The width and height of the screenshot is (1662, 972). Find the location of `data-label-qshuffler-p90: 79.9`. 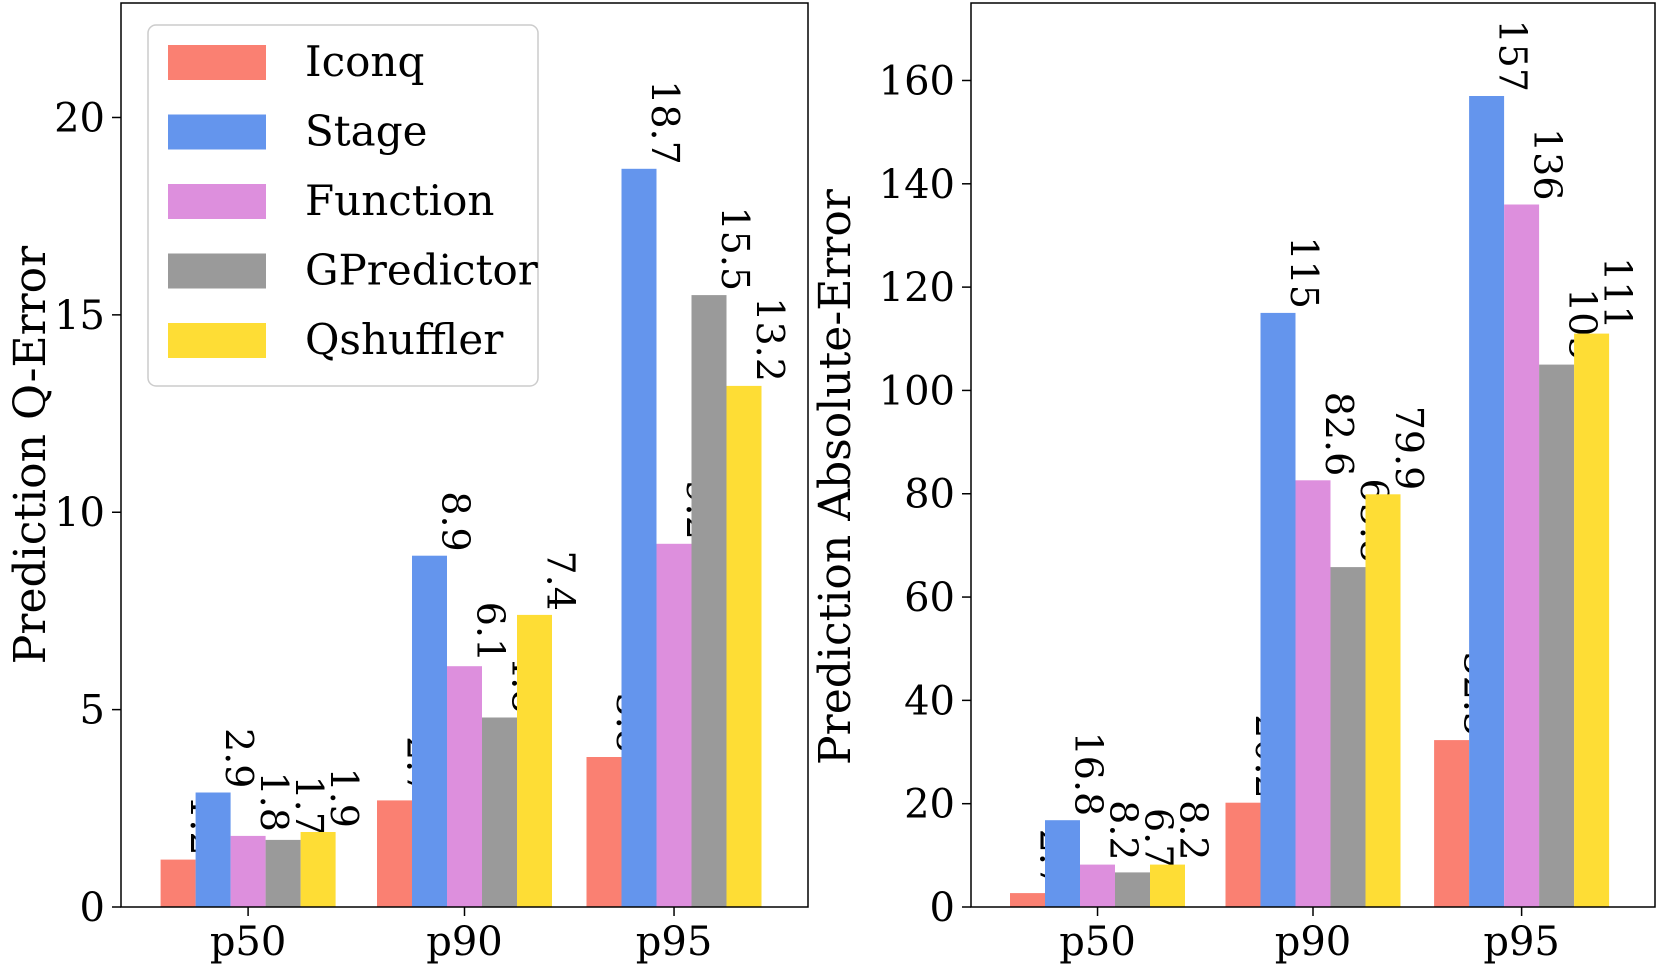

data-label-qshuffler-p90: 79.9 is located at coordinates (1409, 448).